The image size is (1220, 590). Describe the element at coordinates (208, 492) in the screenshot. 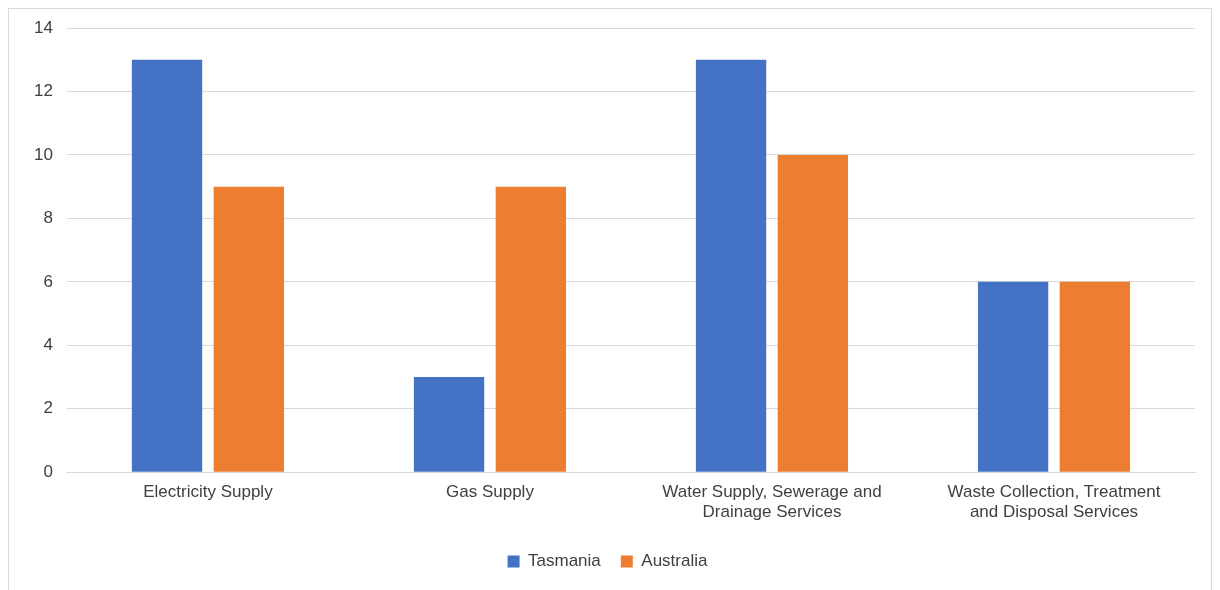

I see `x-tick-label: Electricity Supply` at that location.